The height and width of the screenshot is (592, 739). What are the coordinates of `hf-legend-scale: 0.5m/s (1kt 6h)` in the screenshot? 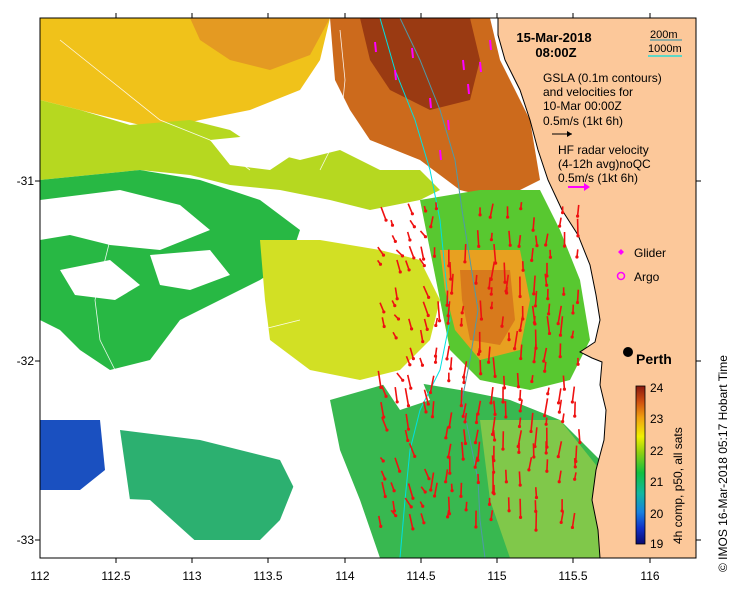 It's located at (598, 178).